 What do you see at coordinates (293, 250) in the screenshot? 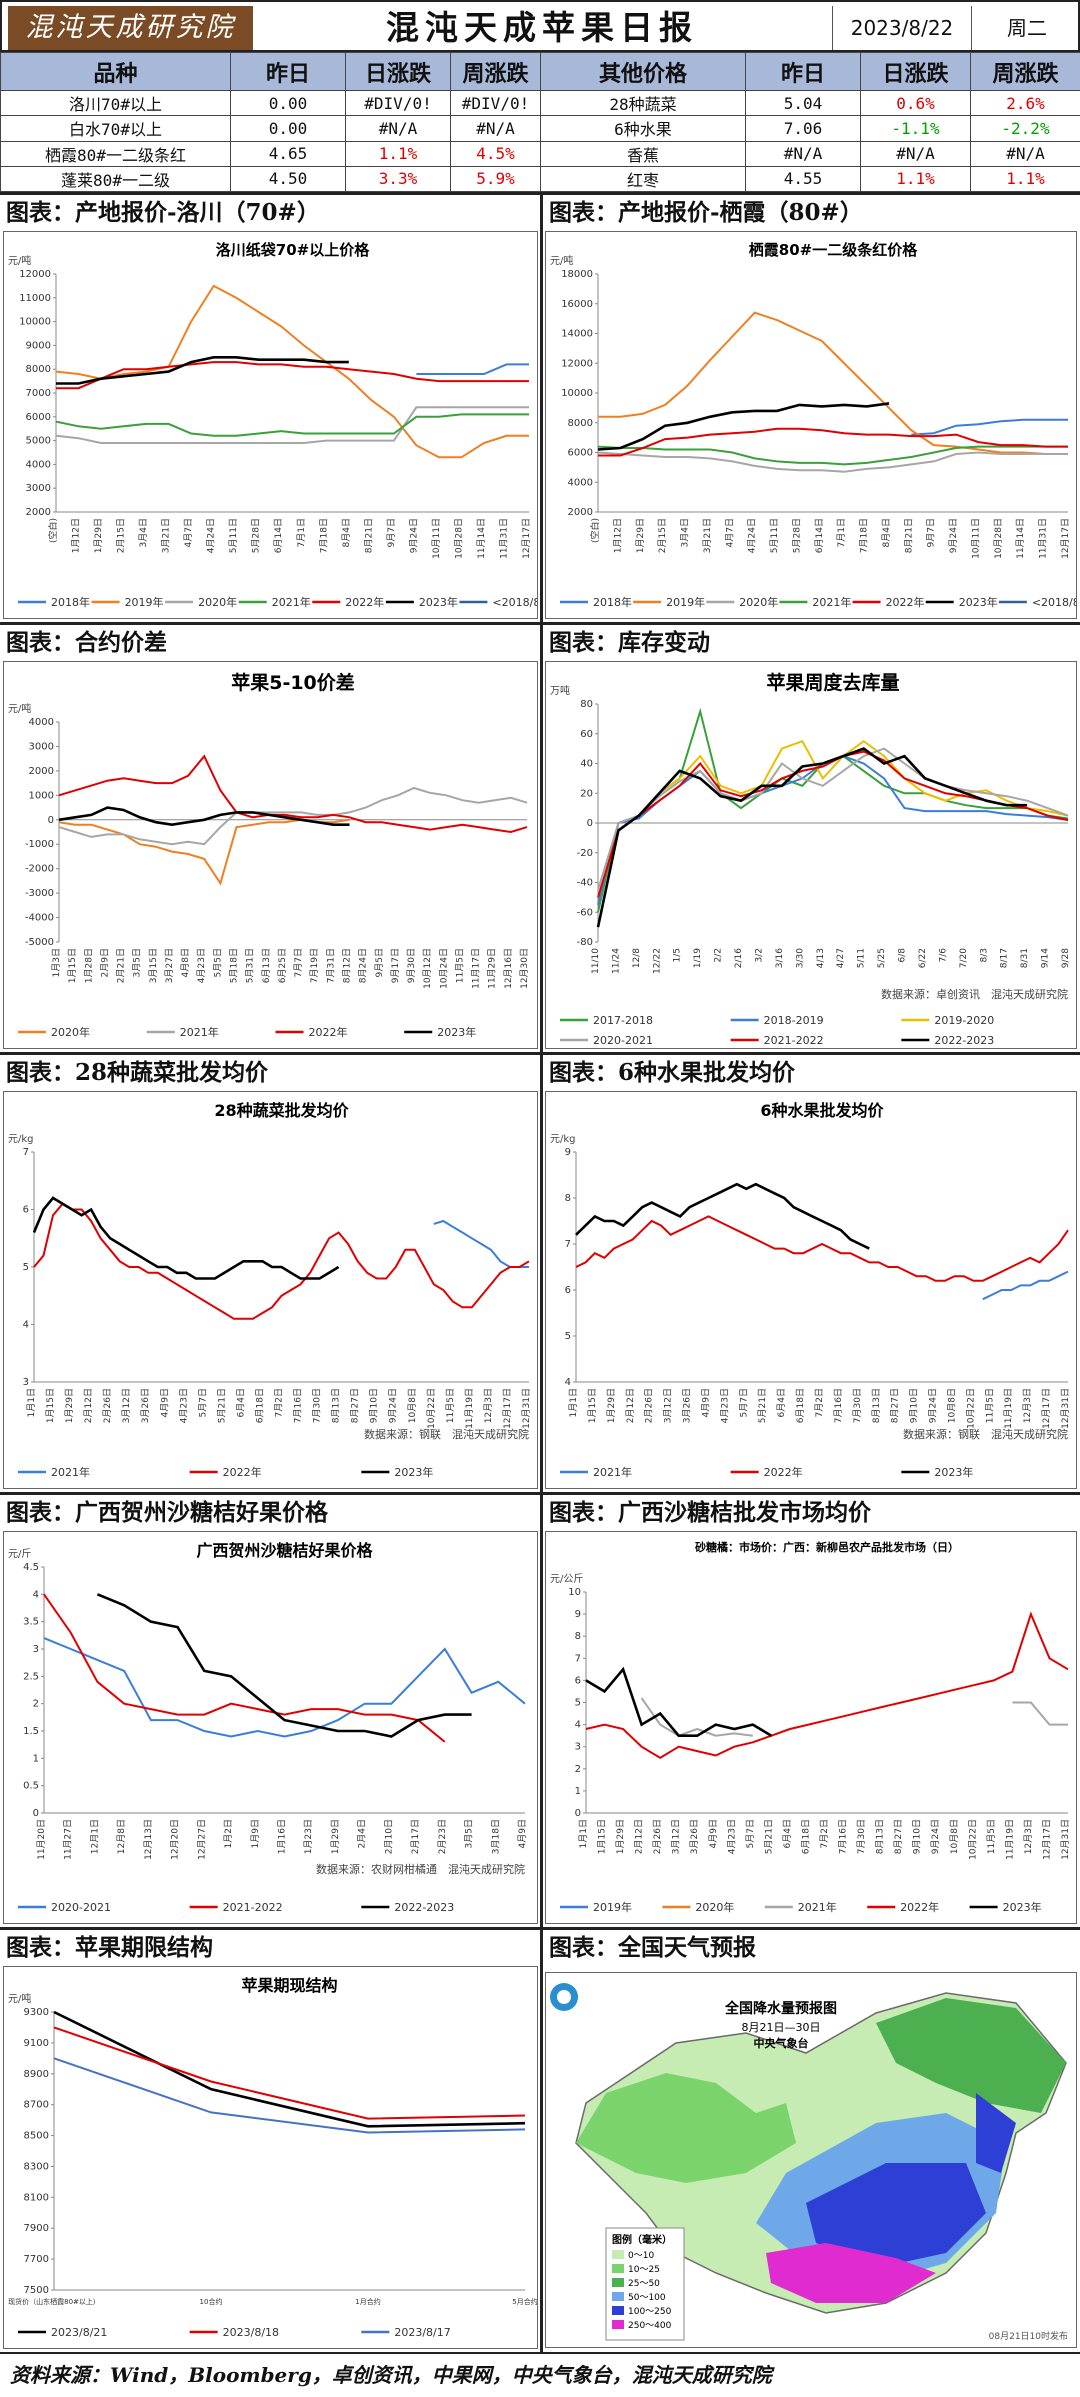
I see `chart-title: 洛川纸袋70#以上价格` at bounding box center [293, 250].